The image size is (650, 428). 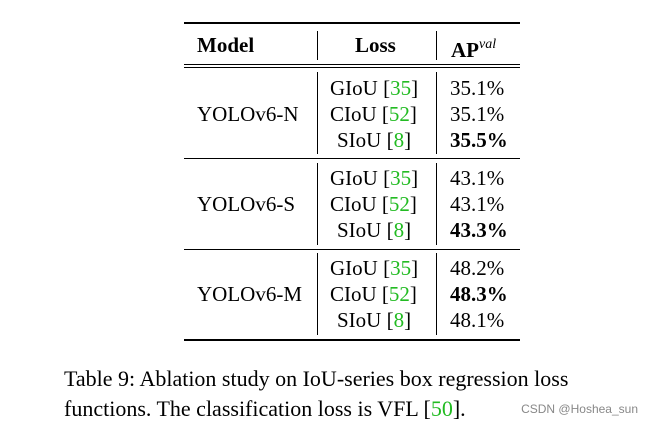 What do you see at coordinates (477, 320) in the screenshot?
I see `table-row-m-siou-ap: 48.1%` at bounding box center [477, 320].